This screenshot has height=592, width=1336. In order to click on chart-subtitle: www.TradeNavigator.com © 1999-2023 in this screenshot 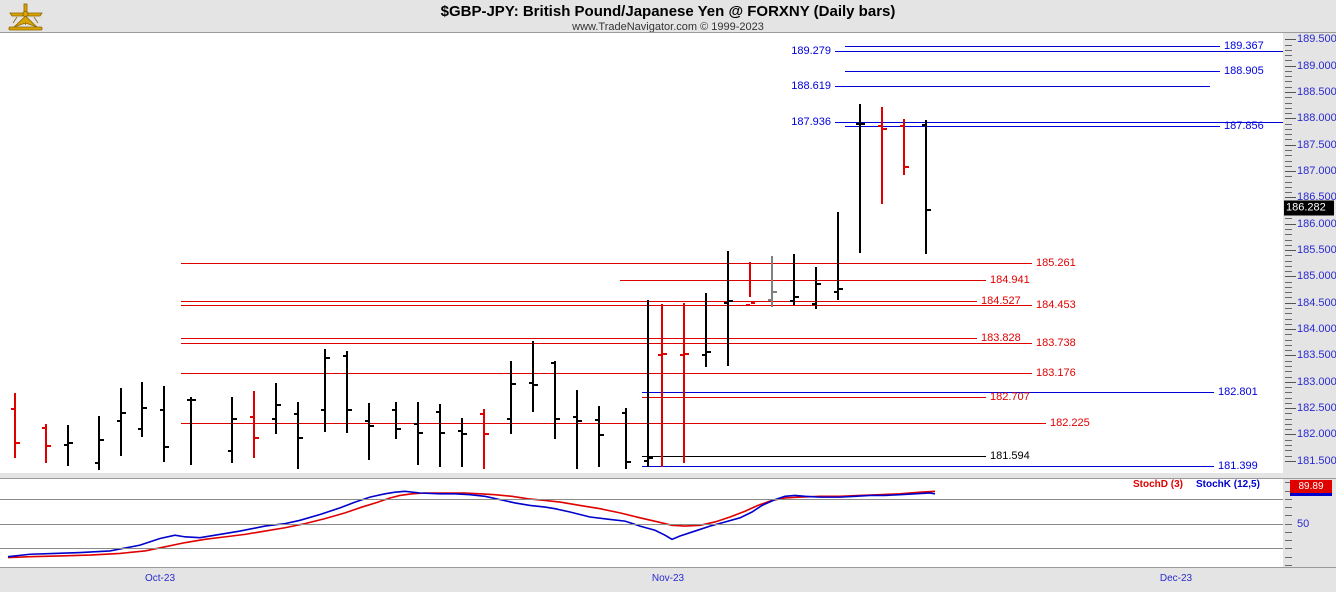, I will do `click(668, 27)`.